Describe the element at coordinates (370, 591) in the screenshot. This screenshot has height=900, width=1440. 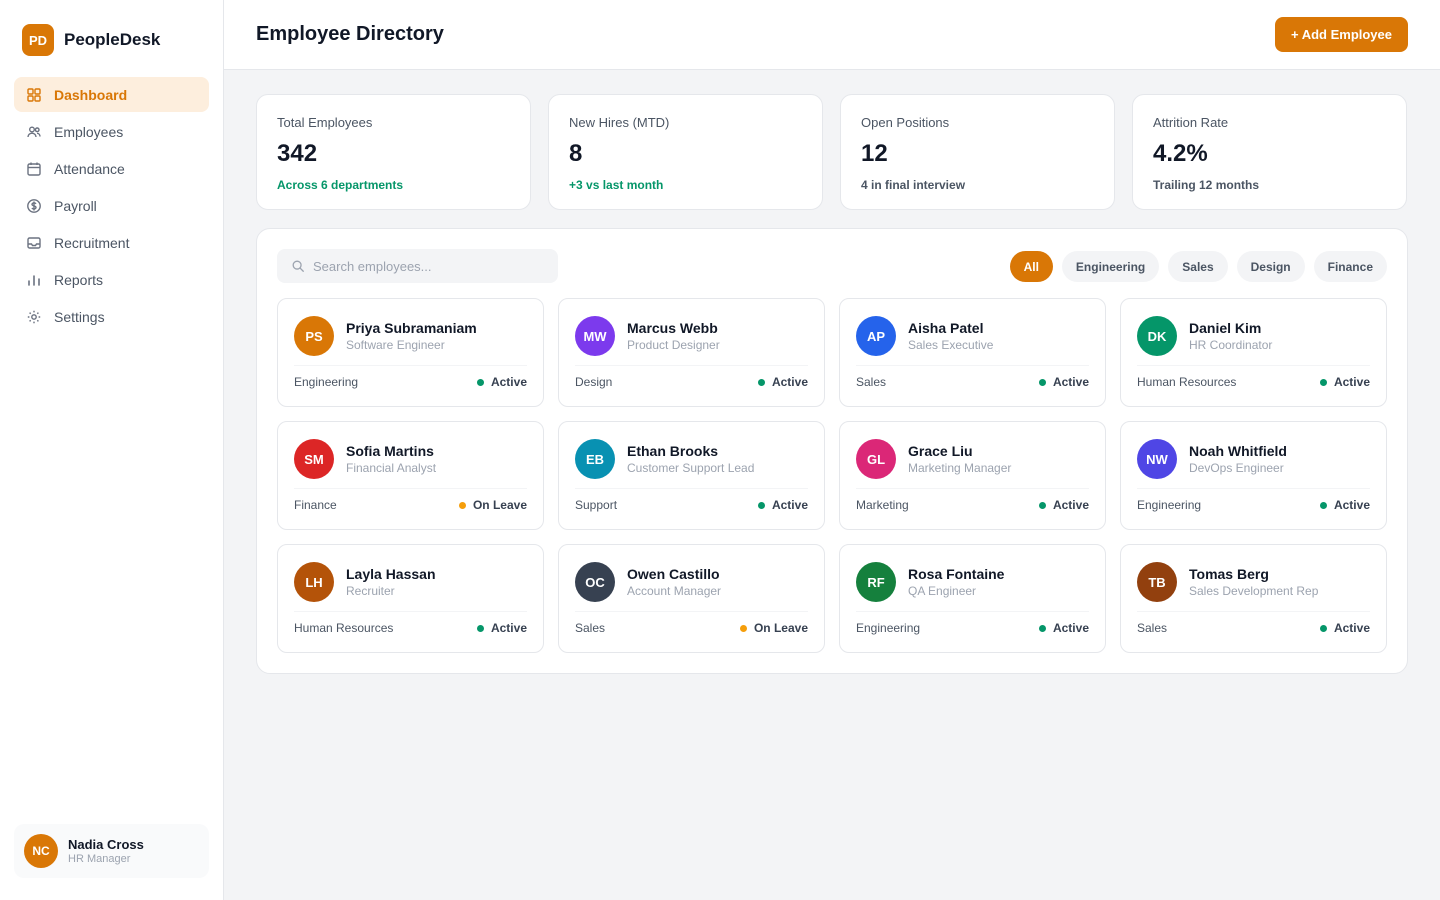
I see `employee-title: Recruiter` at that location.